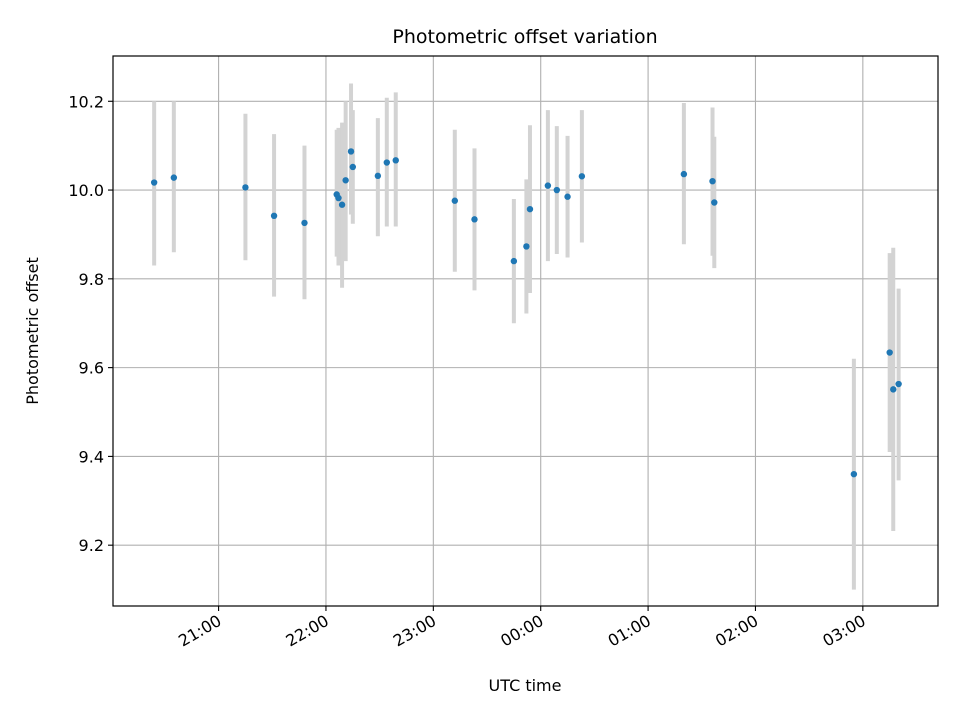 This screenshot has height=720, width=960. What do you see at coordinates (86, 101) in the screenshot?
I see `y-tick-label: 10.2` at bounding box center [86, 101].